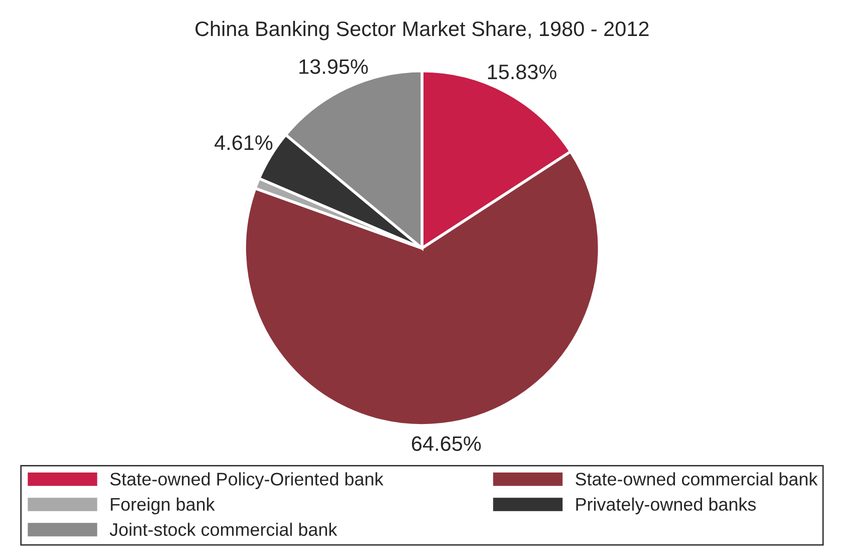 This screenshot has height=554, width=844. I want to click on legend-label: Foreign bank, so click(162, 505).